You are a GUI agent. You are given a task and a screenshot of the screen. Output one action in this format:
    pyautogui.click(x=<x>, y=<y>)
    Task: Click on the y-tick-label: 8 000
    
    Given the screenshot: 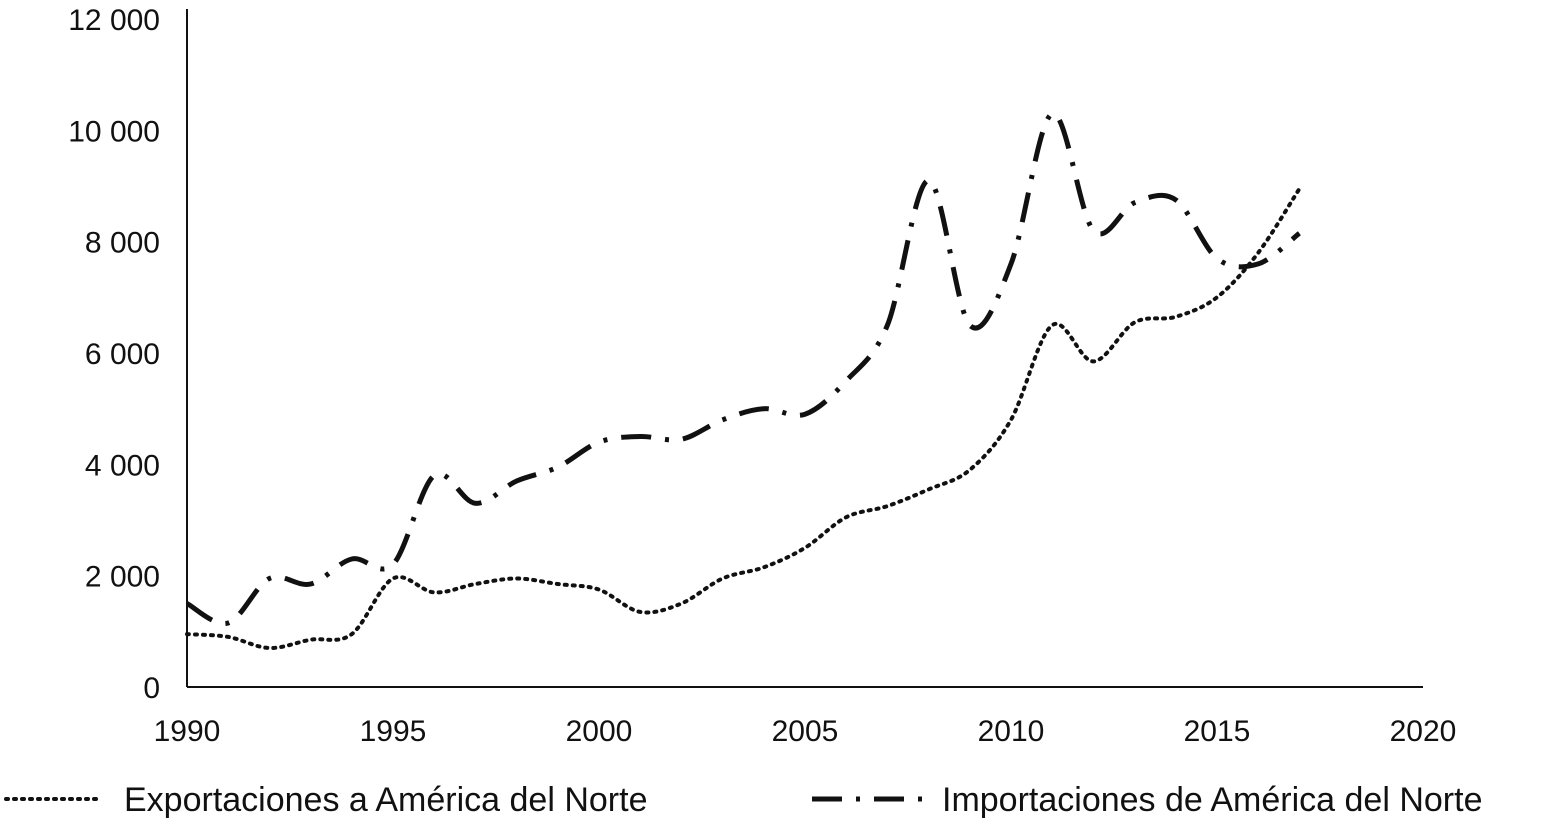 What is the action you would take?
    pyautogui.click(x=122, y=243)
    